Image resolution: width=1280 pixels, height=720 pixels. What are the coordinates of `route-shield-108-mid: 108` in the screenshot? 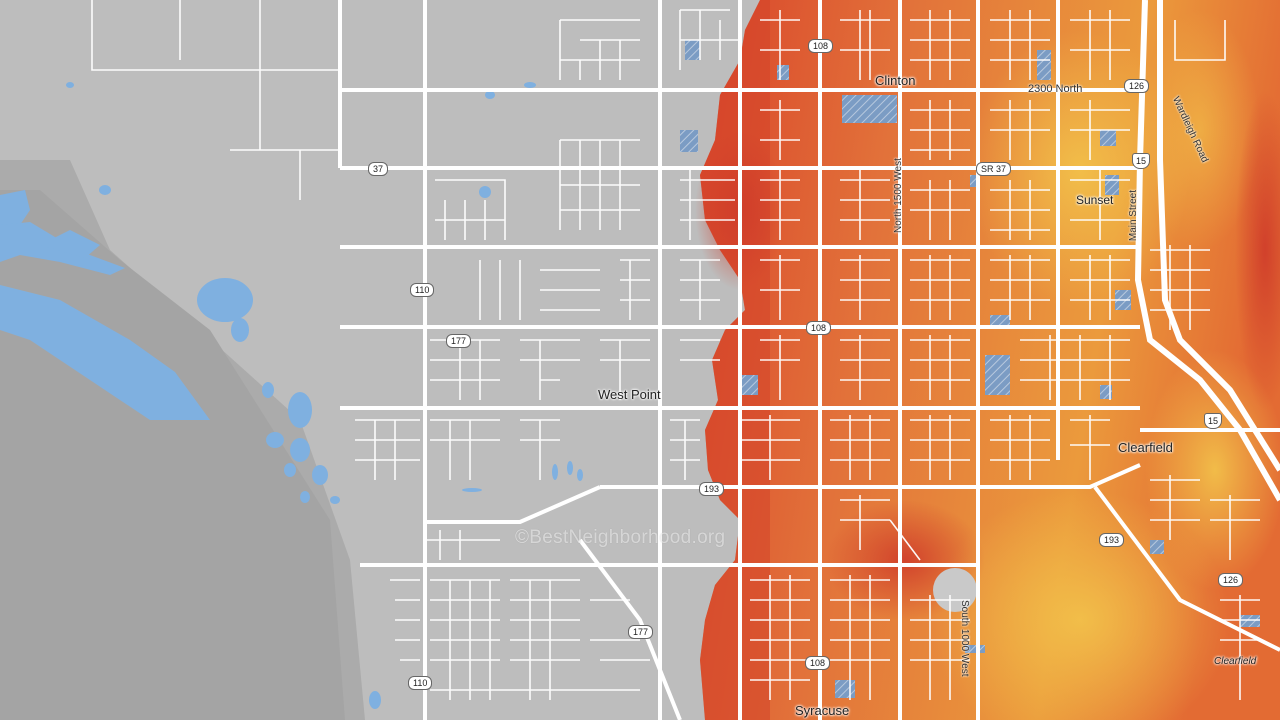 It's located at (819, 328).